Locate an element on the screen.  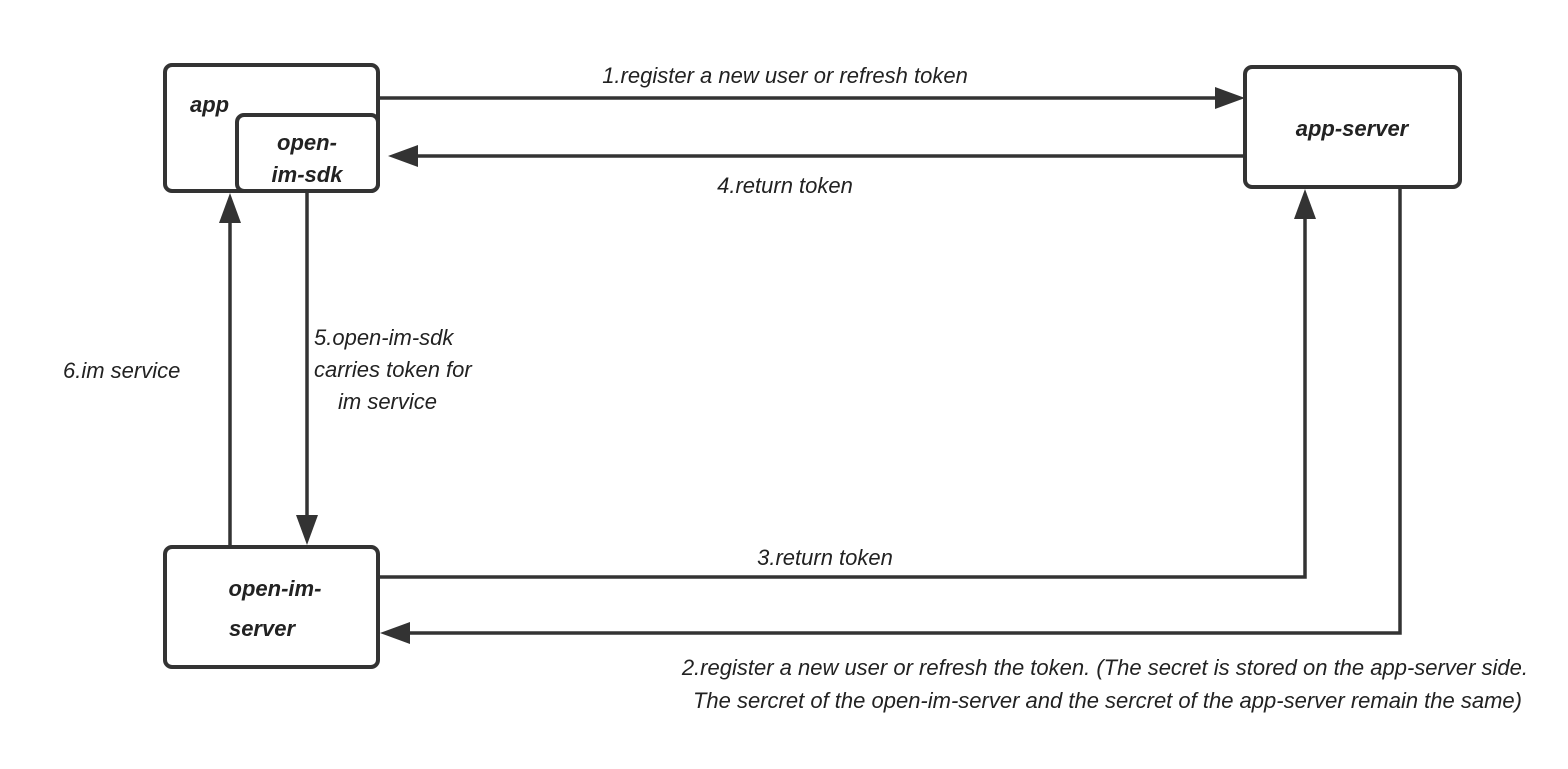
app-server-label: app-server is located at coordinates (1353, 128).